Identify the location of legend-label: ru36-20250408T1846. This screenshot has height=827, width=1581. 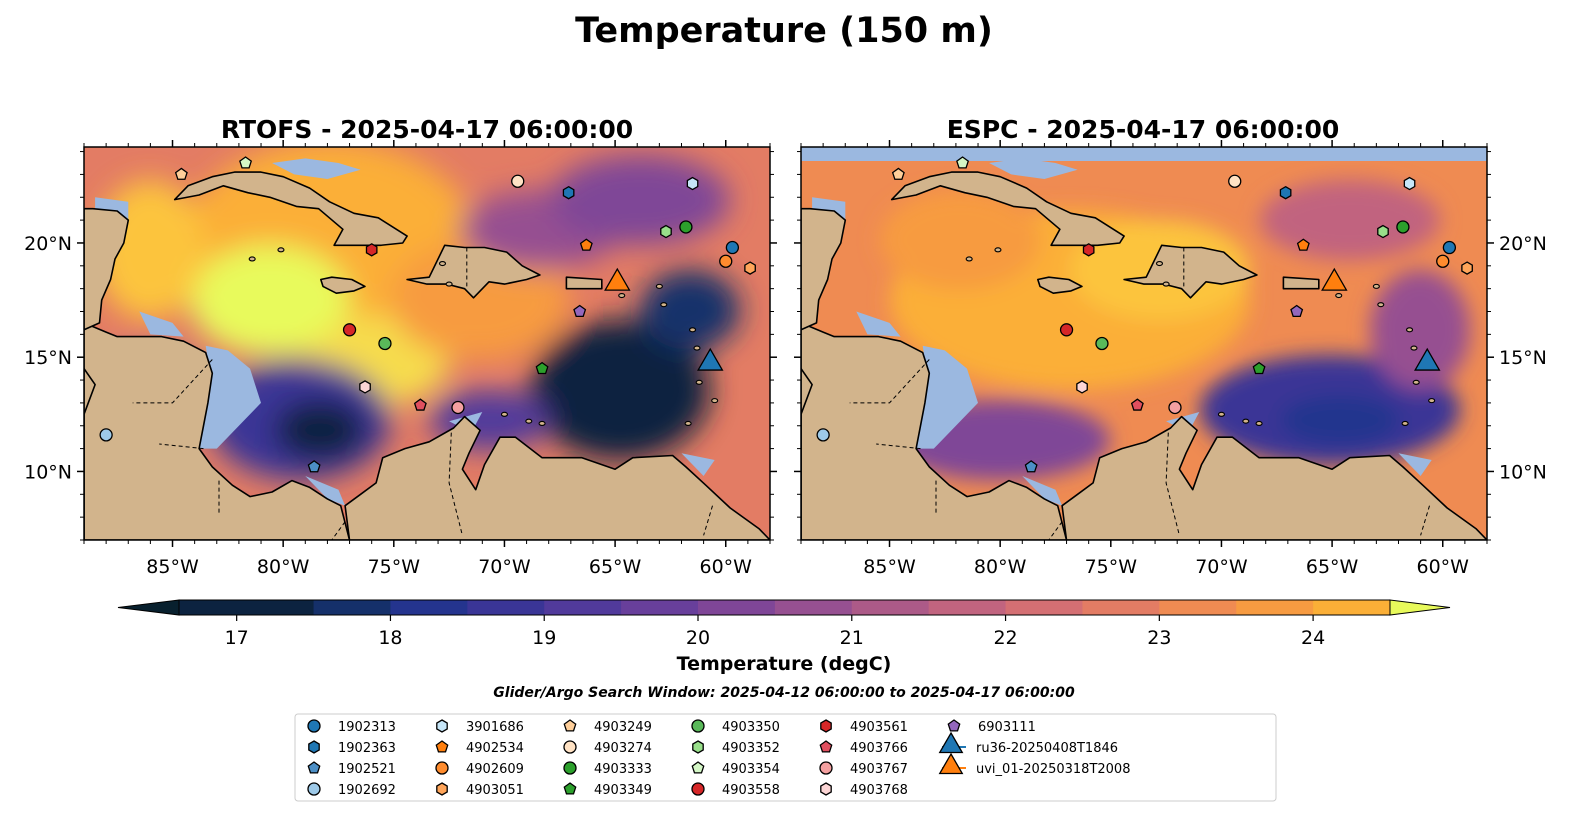
(1047, 748).